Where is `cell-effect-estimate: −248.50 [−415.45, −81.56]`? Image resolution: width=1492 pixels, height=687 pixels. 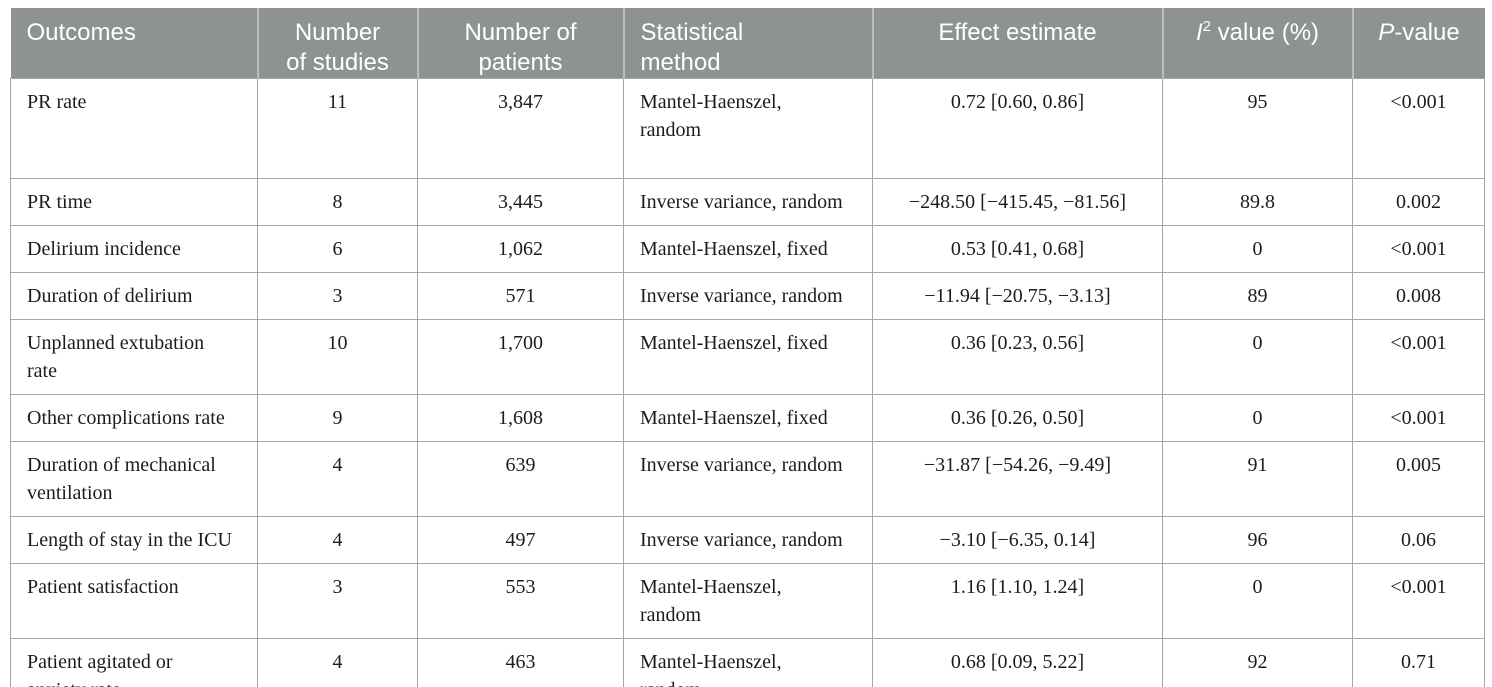 cell-effect-estimate: −248.50 [−415.45, −81.56] is located at coordinates (1017, 202).